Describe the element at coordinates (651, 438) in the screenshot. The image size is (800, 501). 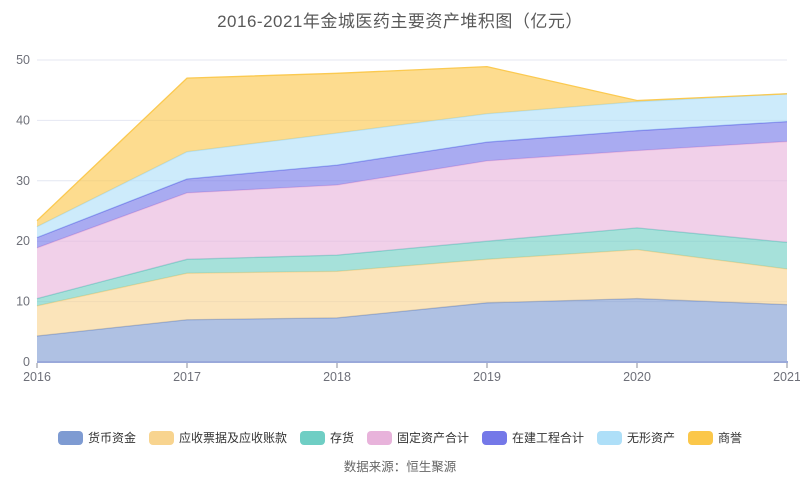
I see `legend-label: 无形资产` at that location.